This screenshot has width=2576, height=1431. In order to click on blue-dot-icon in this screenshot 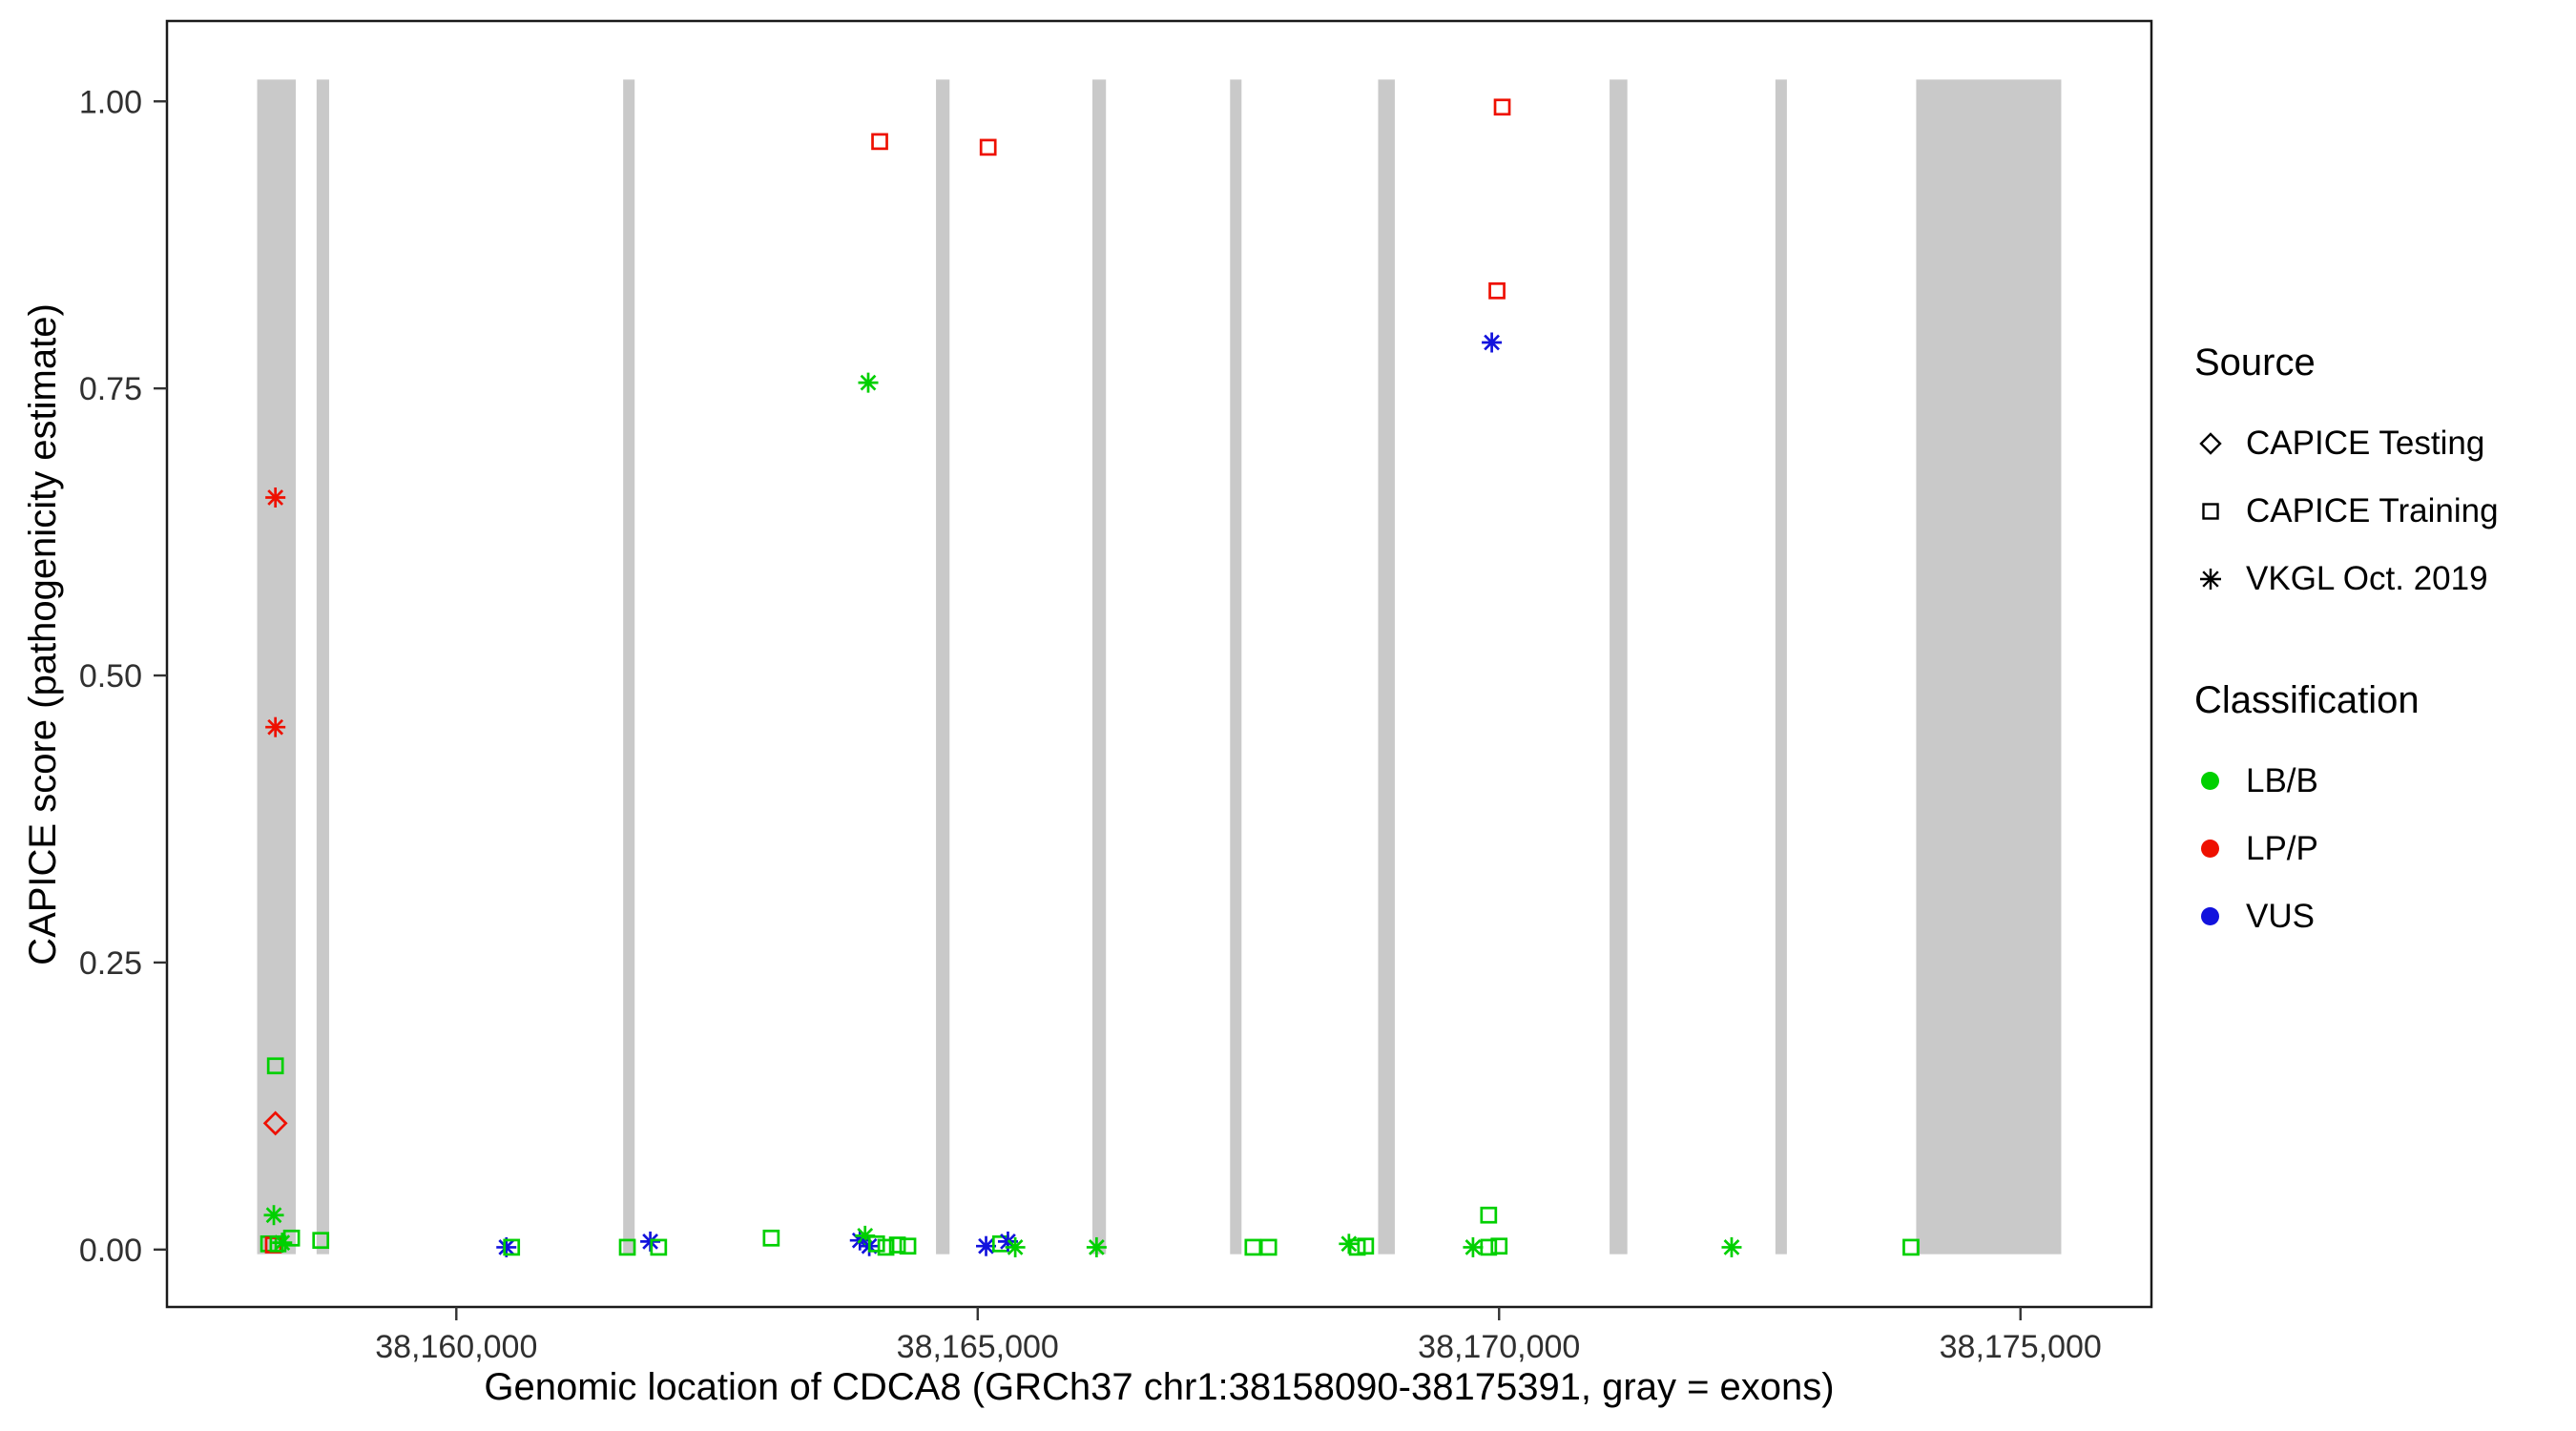, I will do `click(2210, 916)`.